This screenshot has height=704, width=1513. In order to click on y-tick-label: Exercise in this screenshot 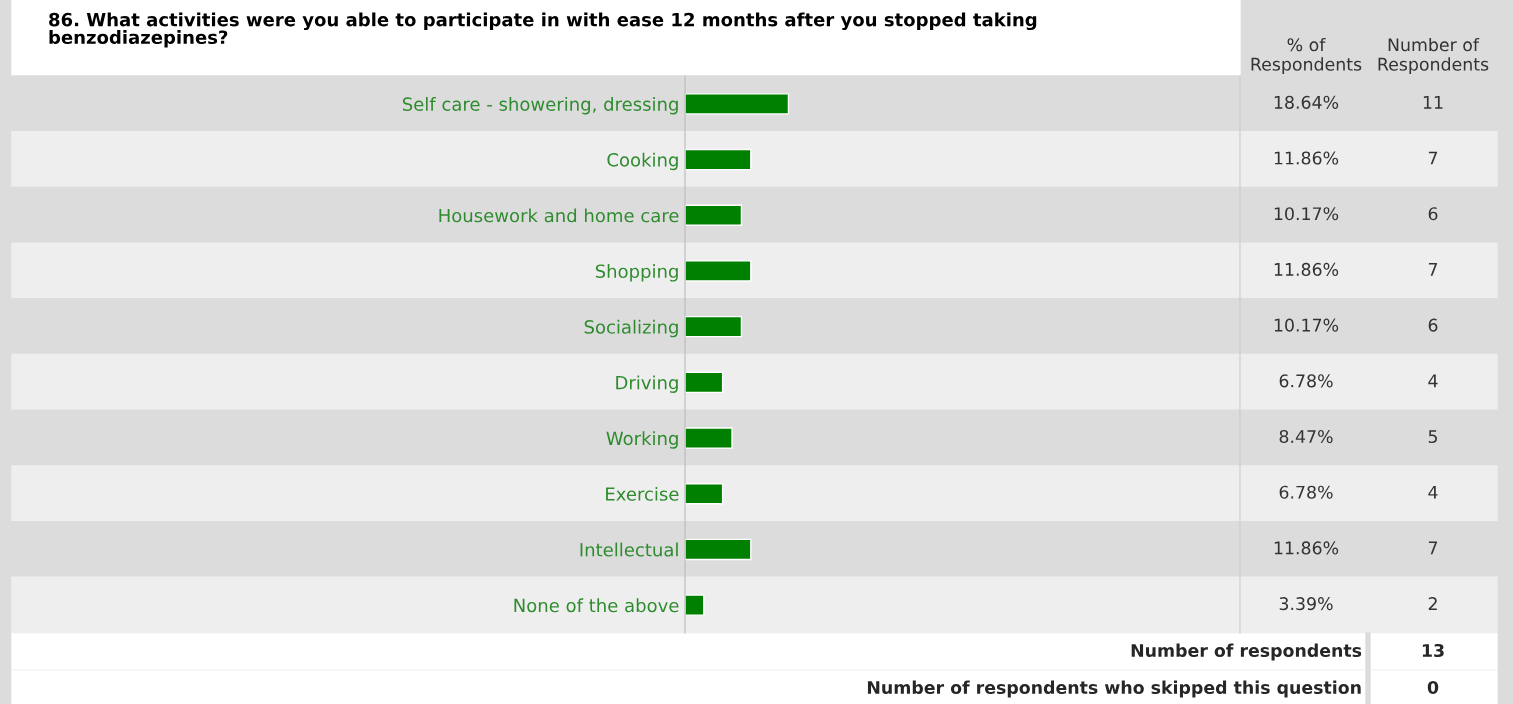, I will do `click(642, 493)`.